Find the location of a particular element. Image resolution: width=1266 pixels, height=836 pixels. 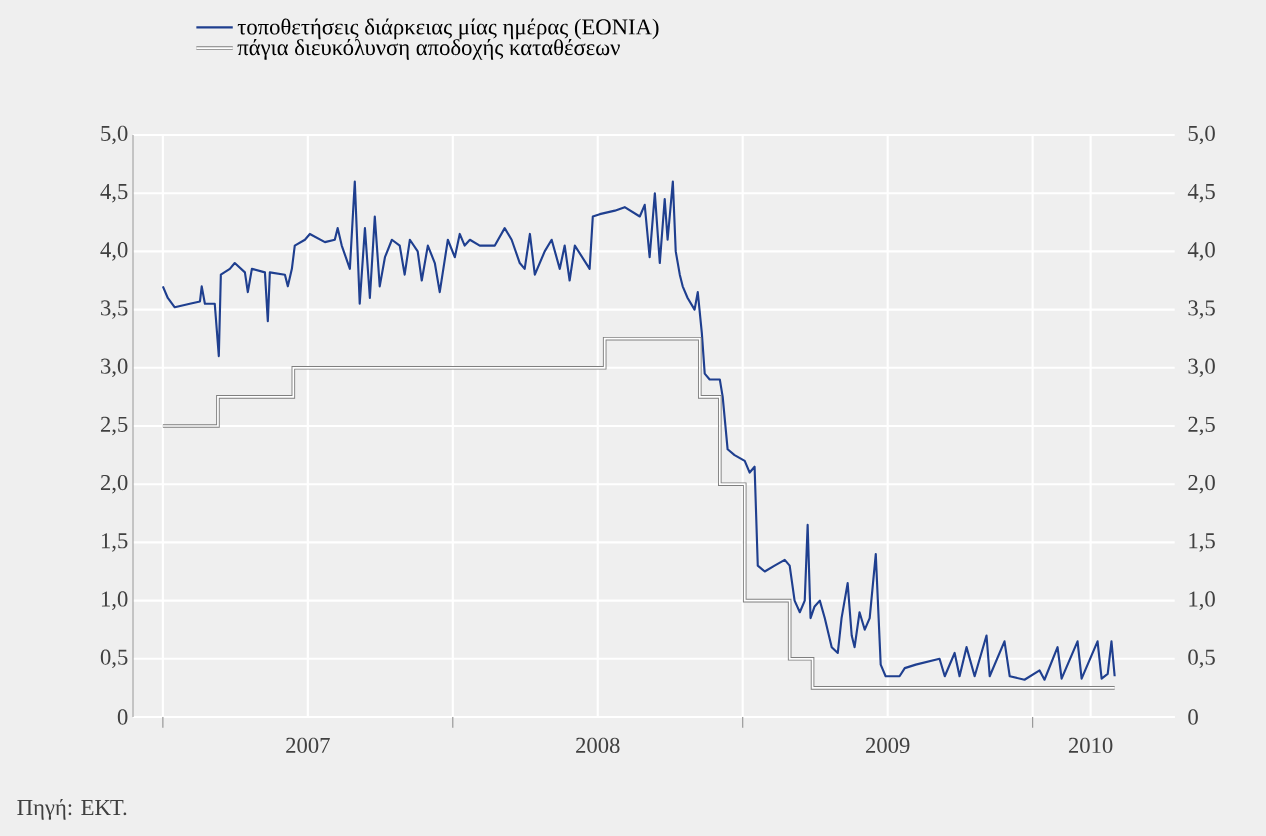

x-tick-label: 2010 is located at coordinates (1090, 745).